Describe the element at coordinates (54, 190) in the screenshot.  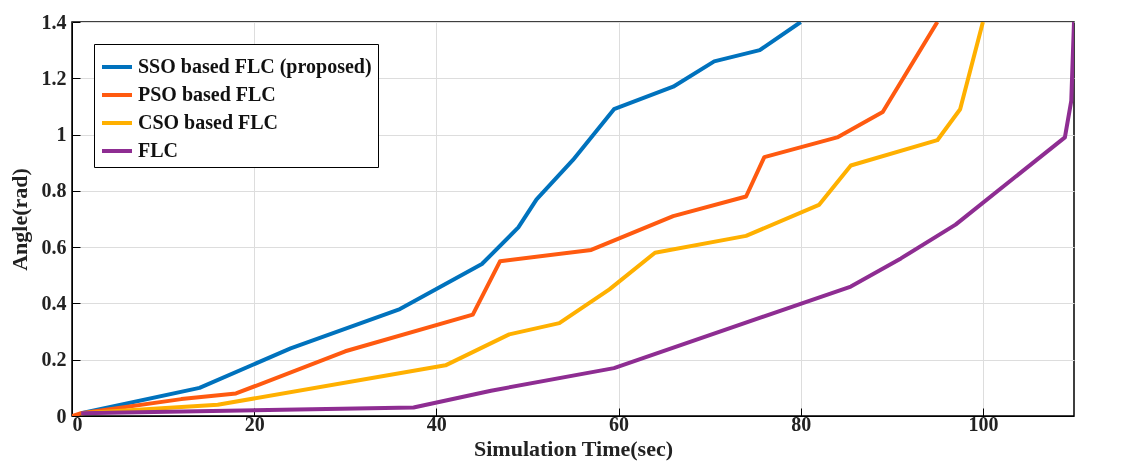
I see `y-tick-label: 0.8` at that location.